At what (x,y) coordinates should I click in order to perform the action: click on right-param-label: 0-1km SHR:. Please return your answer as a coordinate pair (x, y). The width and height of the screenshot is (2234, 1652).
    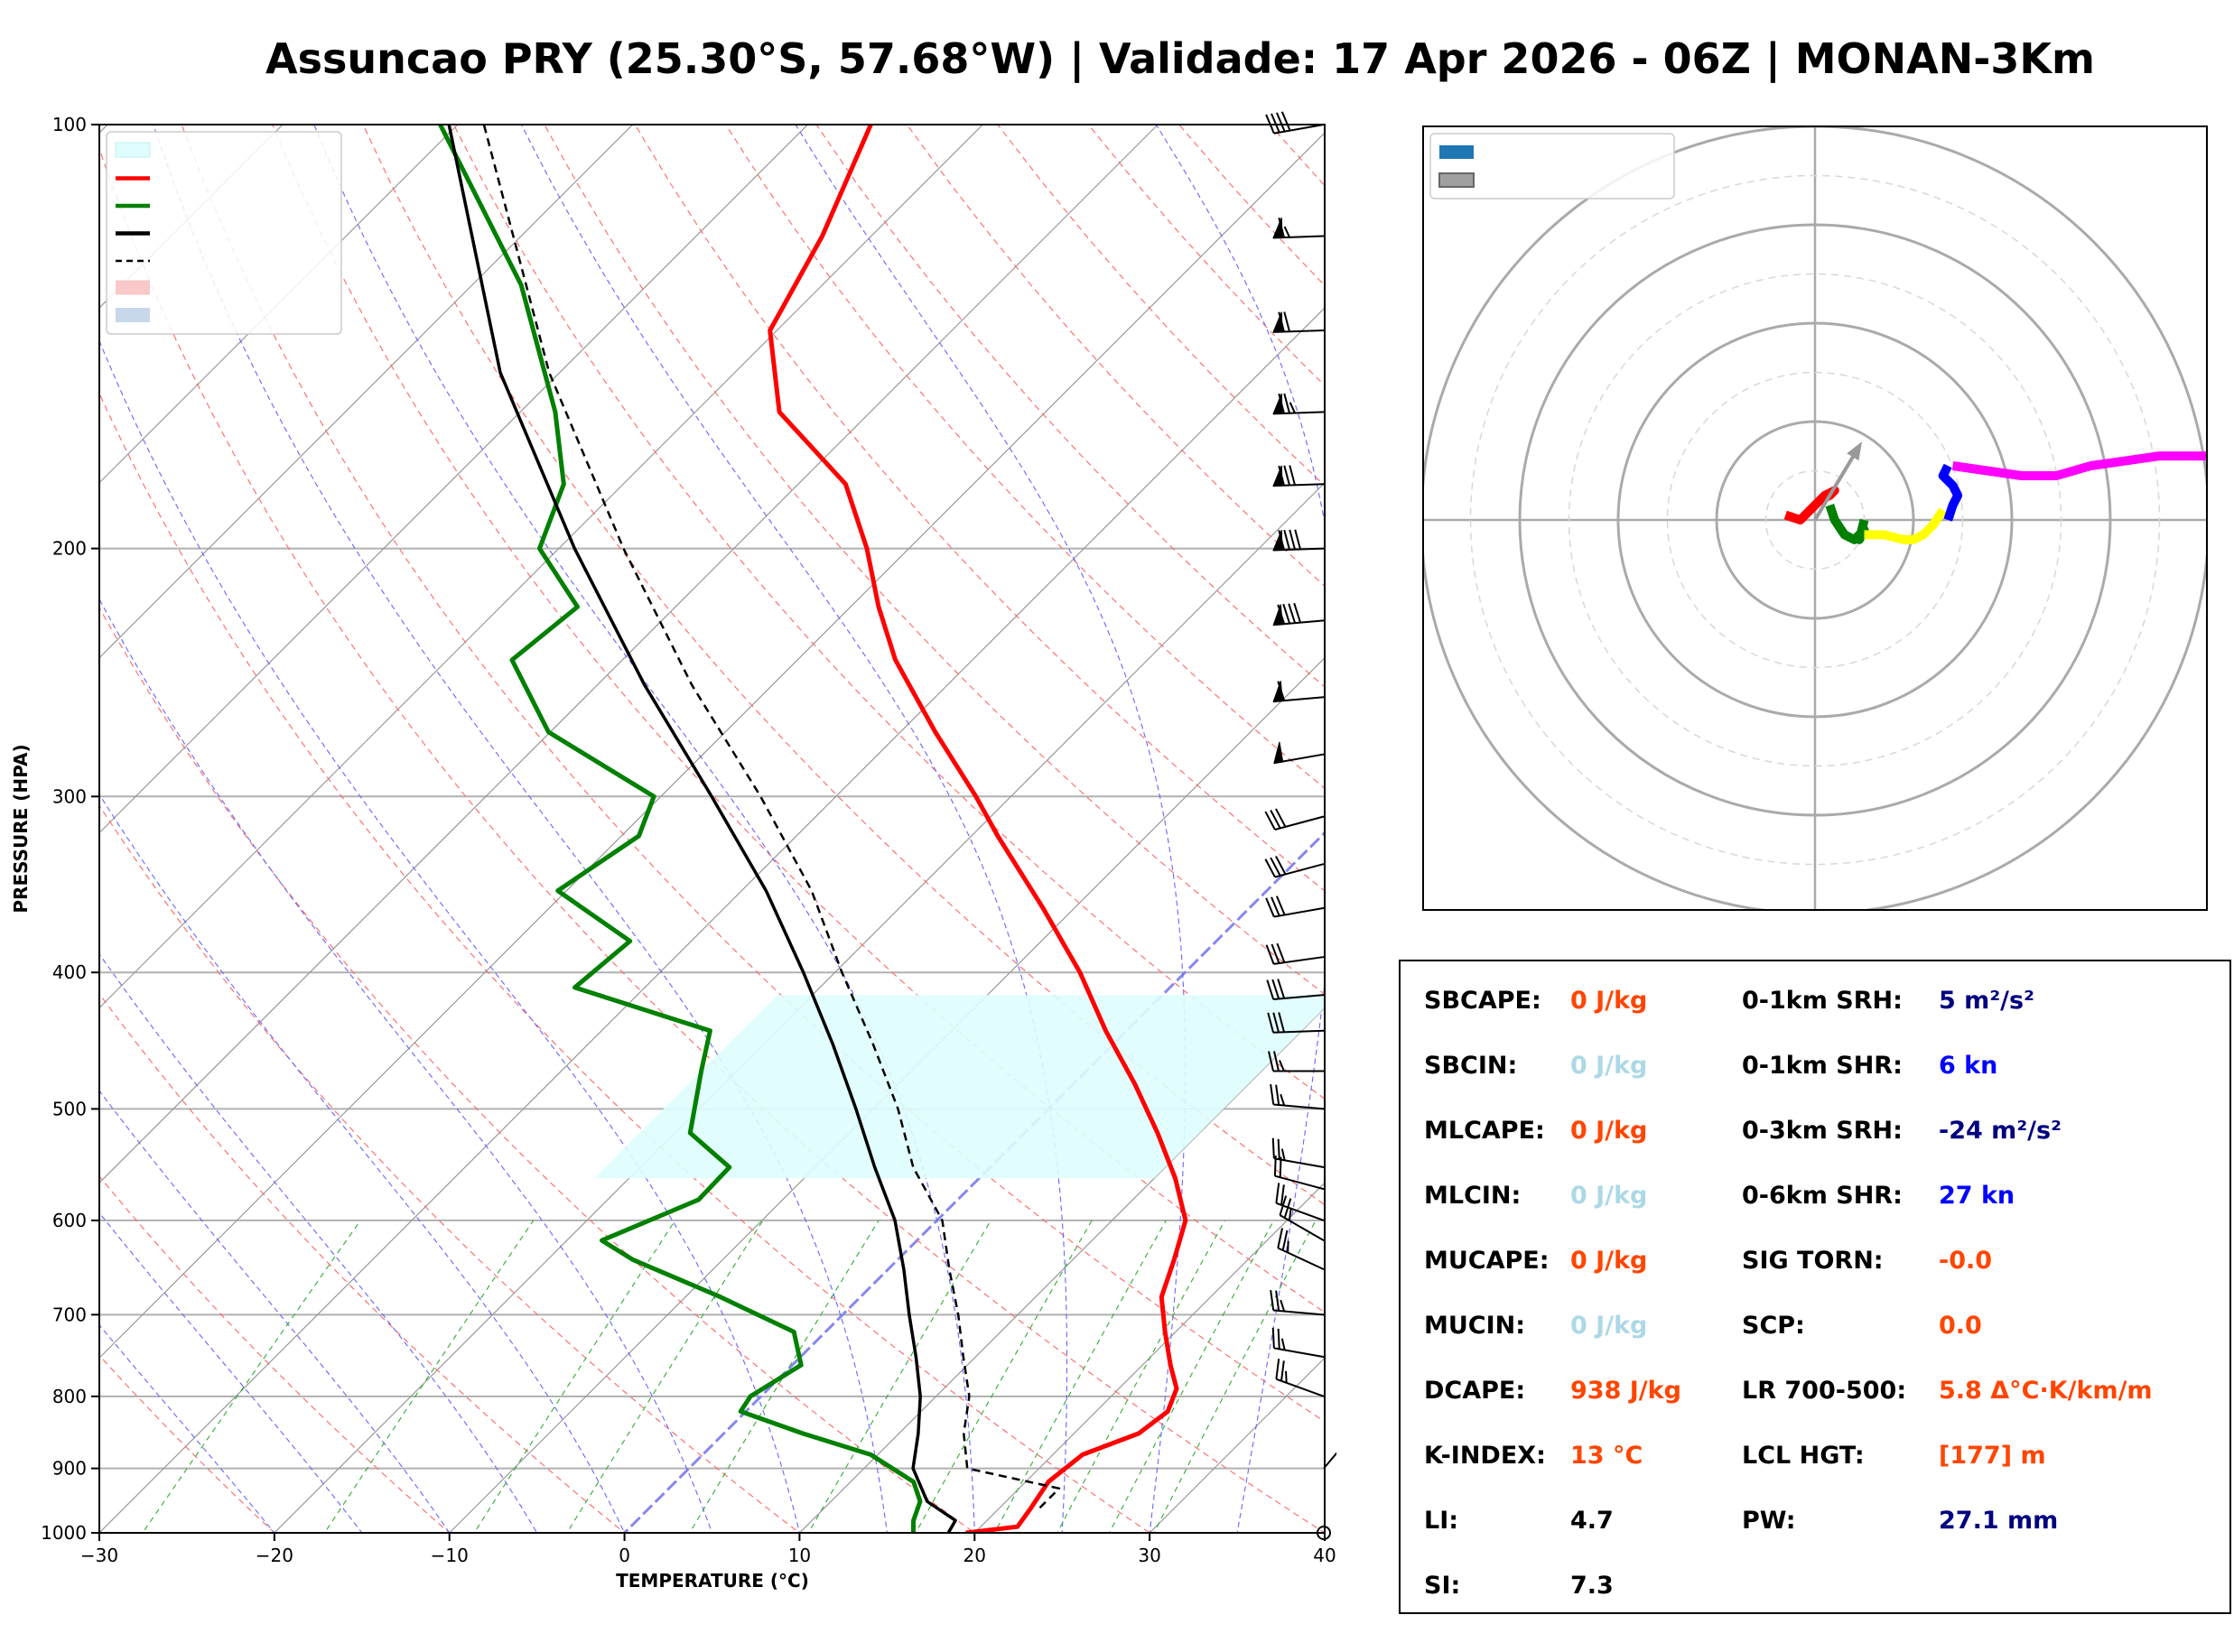
    Looking at the image, I should click on (1822, 1066).